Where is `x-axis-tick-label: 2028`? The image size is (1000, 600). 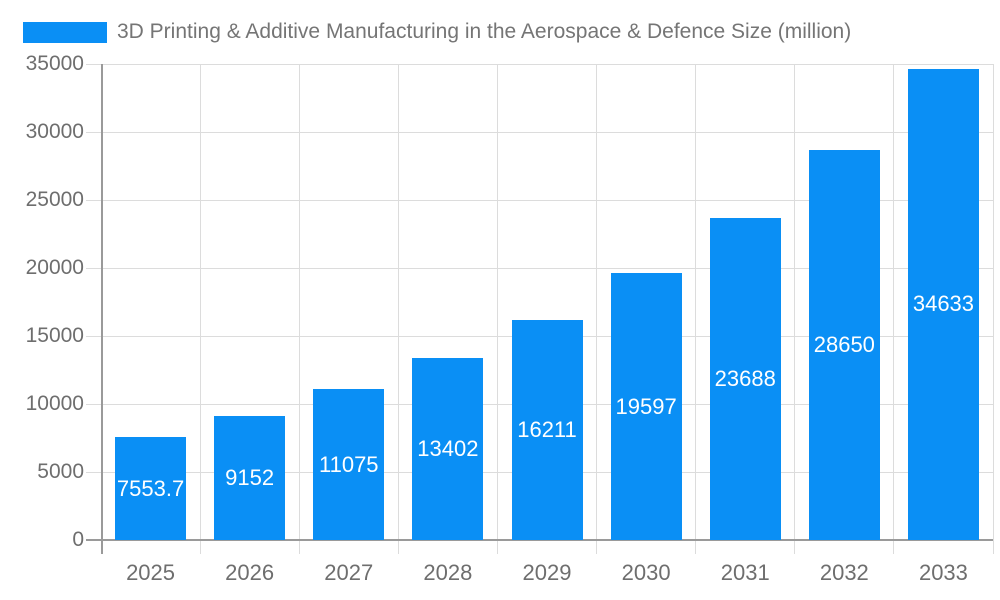 x-axis-tick-label: 2028 is located at coordinates (448, 572).